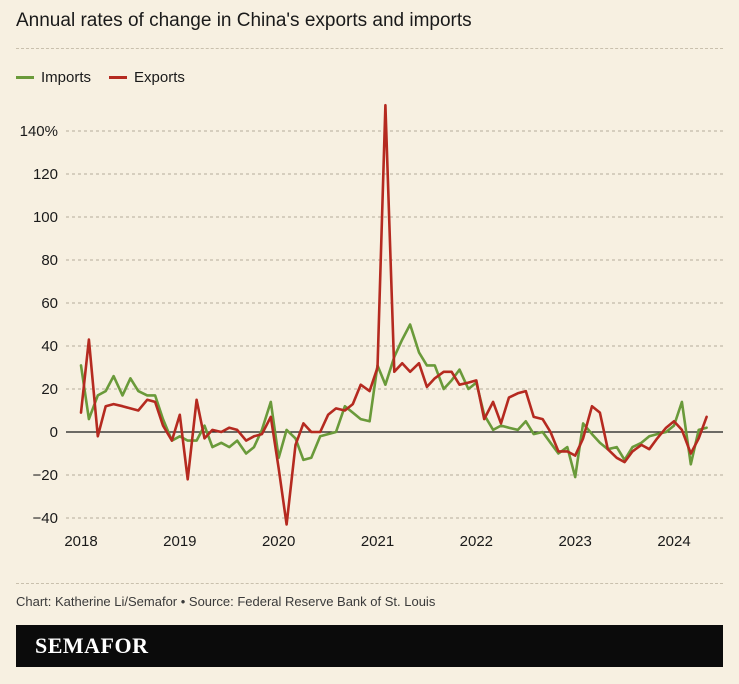  I want to click on legend-label-imports: Imports, so click(66, 77).